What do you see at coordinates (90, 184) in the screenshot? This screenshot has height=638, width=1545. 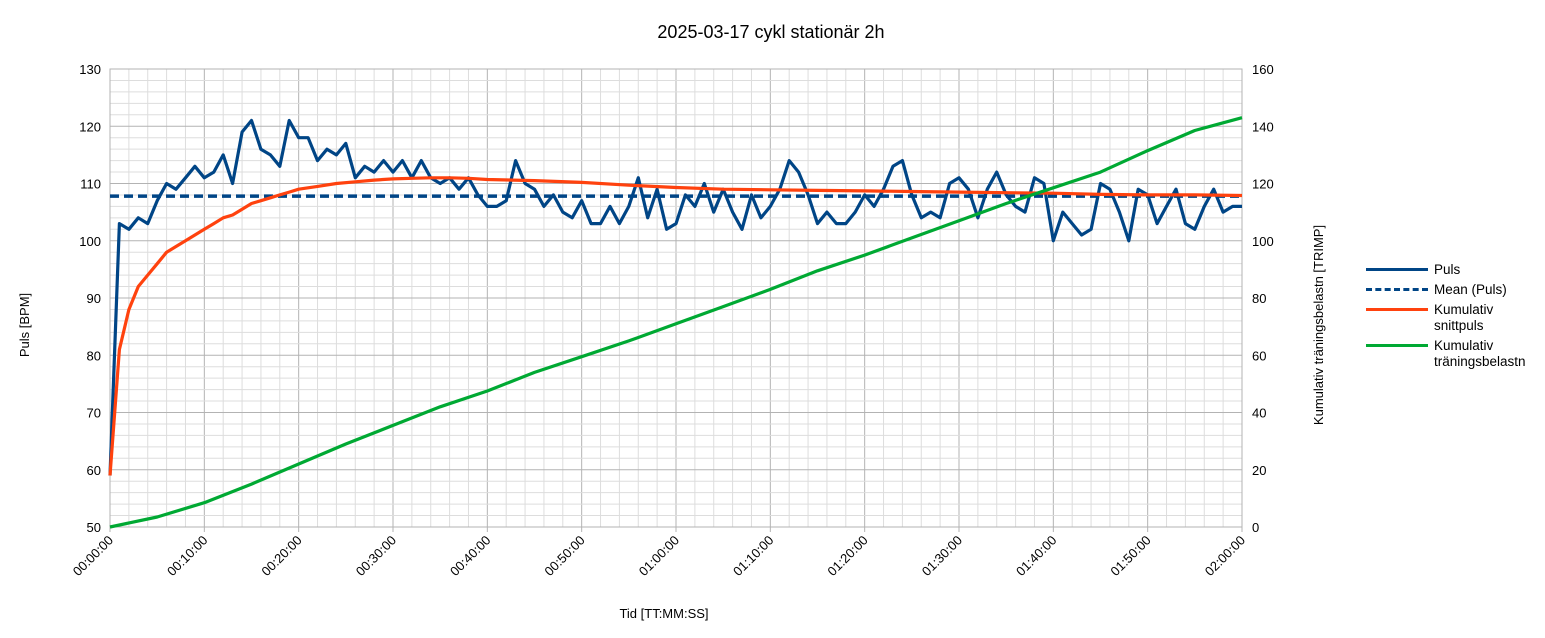 I see `y-tick-label: 110` at bounding box center [90, 184].